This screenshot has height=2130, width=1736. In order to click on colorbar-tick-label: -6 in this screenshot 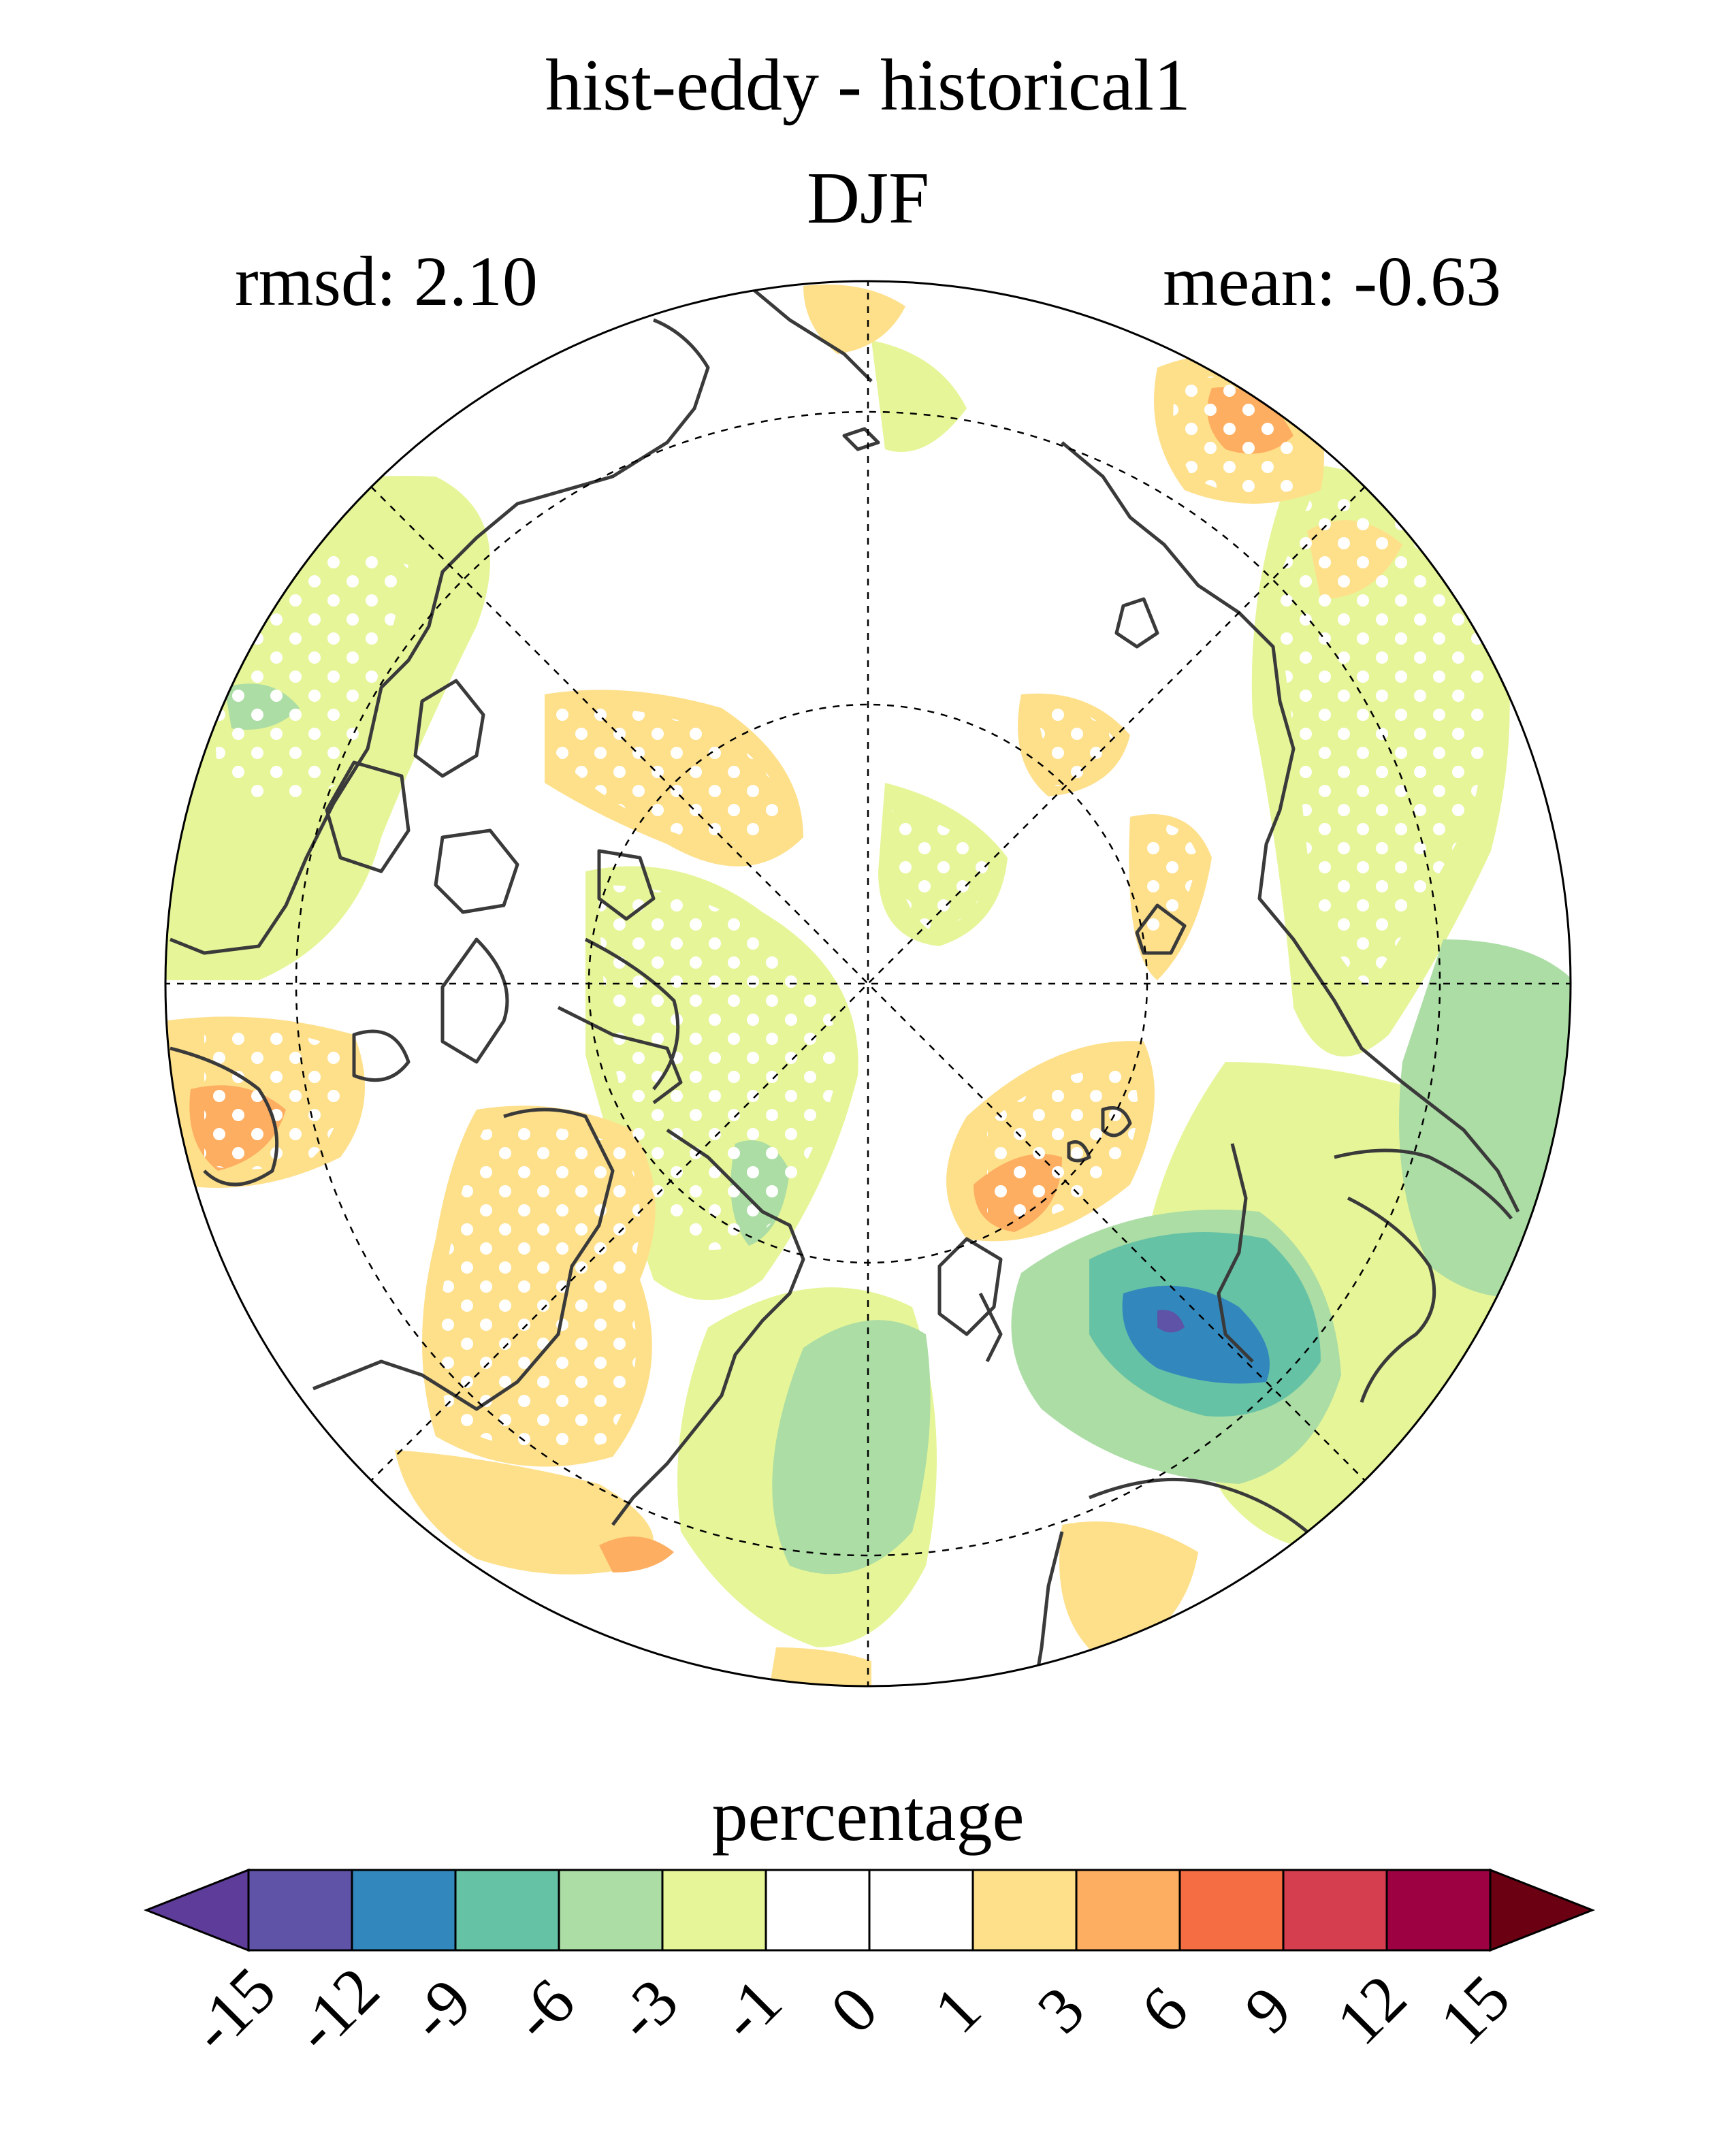, I will do `click(543, 2009)`.